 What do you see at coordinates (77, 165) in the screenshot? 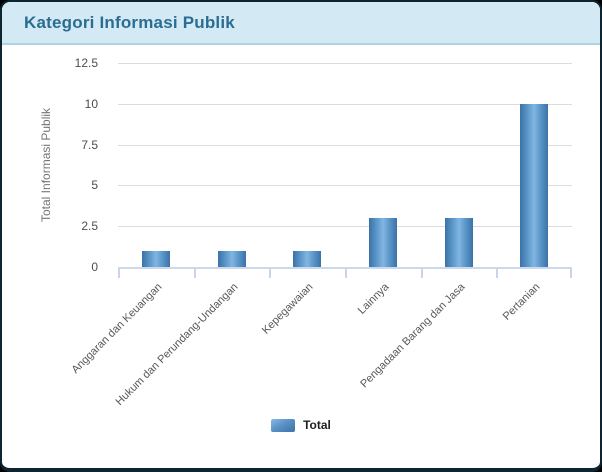
I see `y-axis-tick-labels: 0 2.5 5 7.5 10 12.5` at bounding box center [77, 165].